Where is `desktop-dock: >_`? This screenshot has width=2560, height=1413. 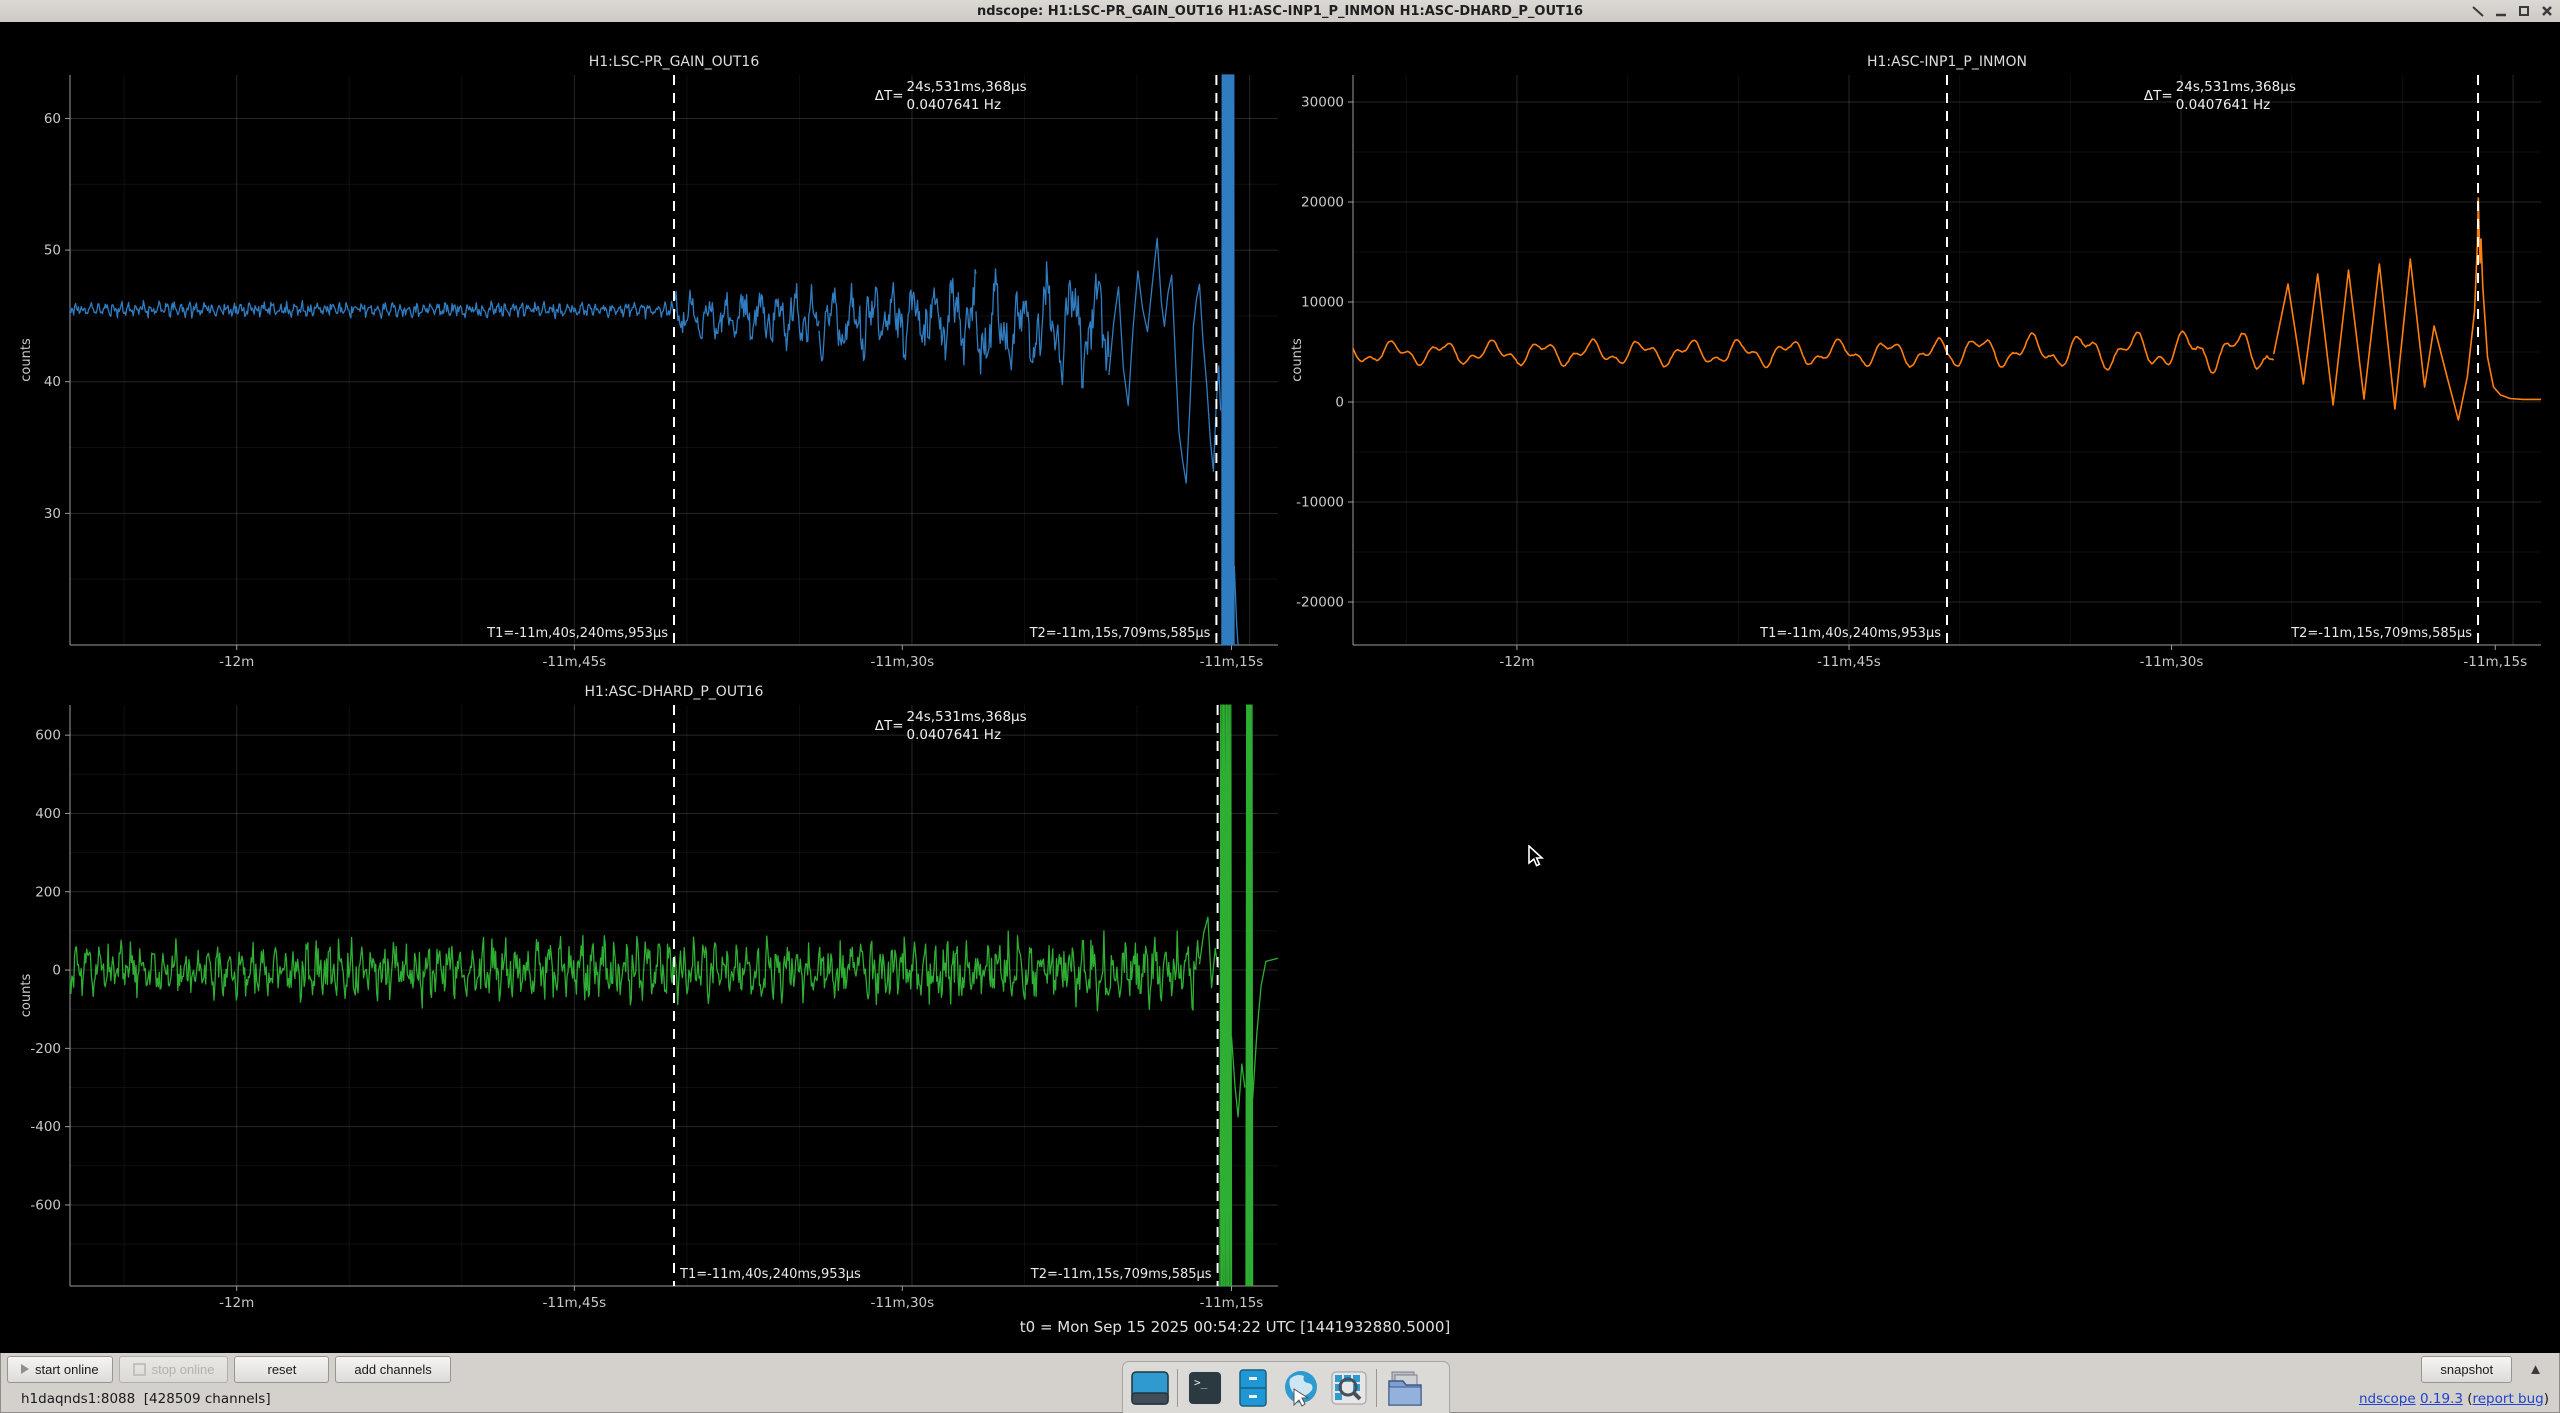
desktop-dock: >_ is located at coordinates (1286, 1387).